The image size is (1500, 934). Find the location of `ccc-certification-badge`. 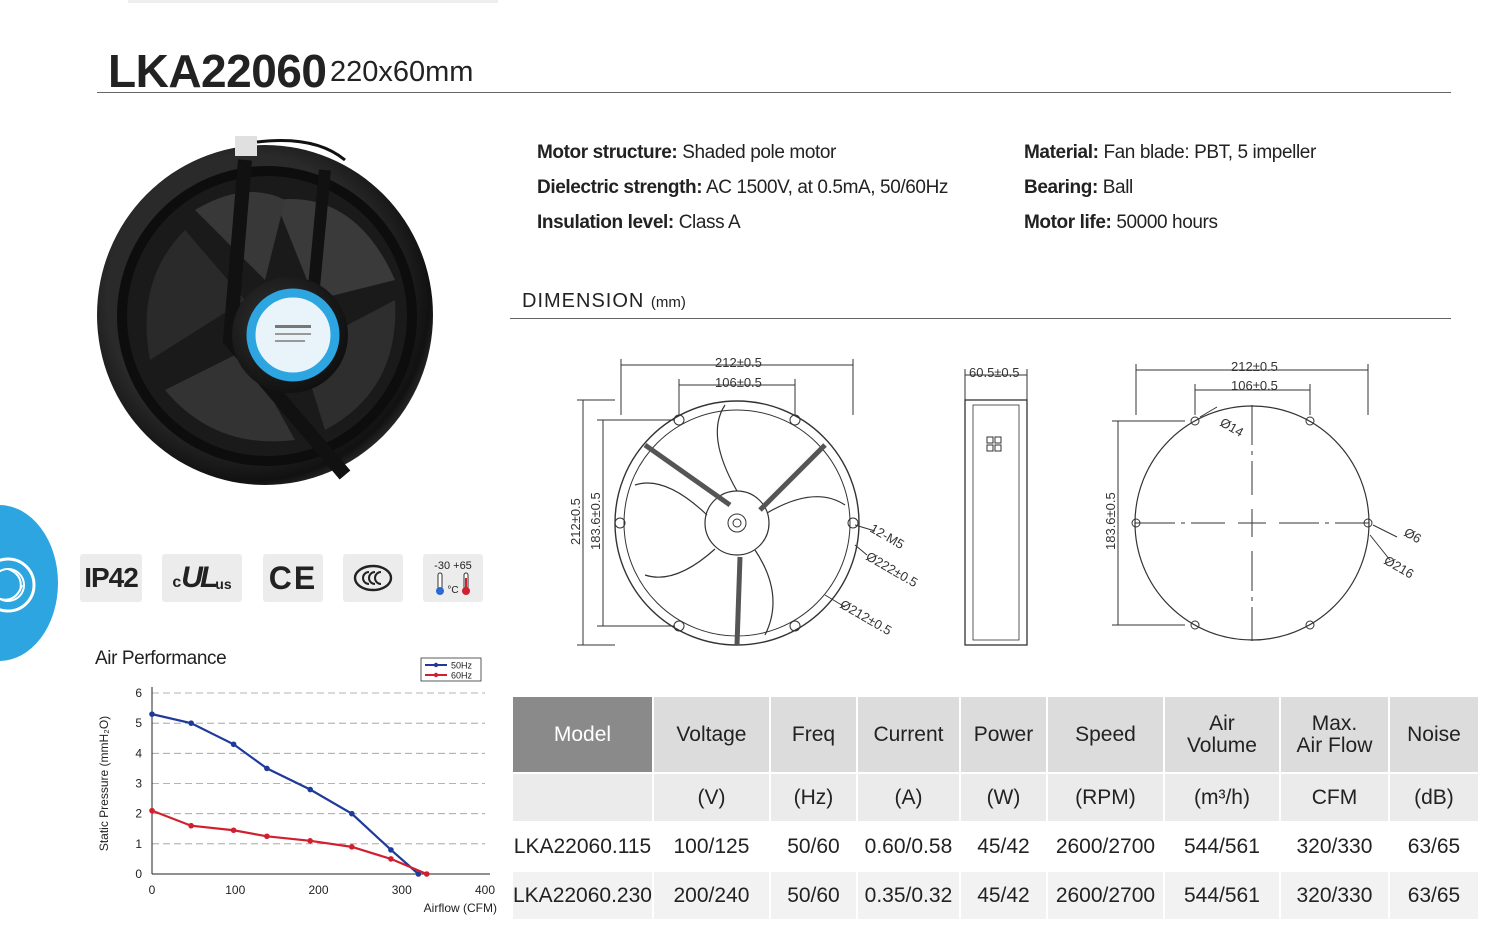

ccc-certification-badge is located at coordinates (373, 578).